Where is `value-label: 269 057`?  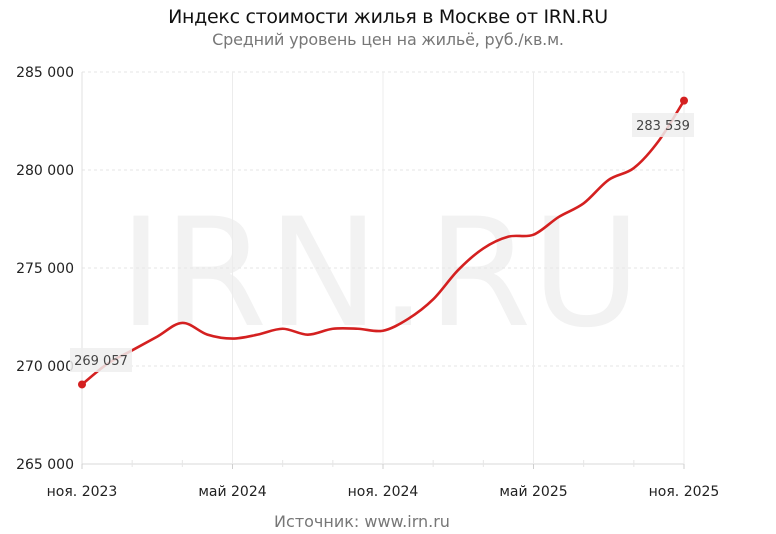
value-label: 269 057 is located at coordinates (101, 361).